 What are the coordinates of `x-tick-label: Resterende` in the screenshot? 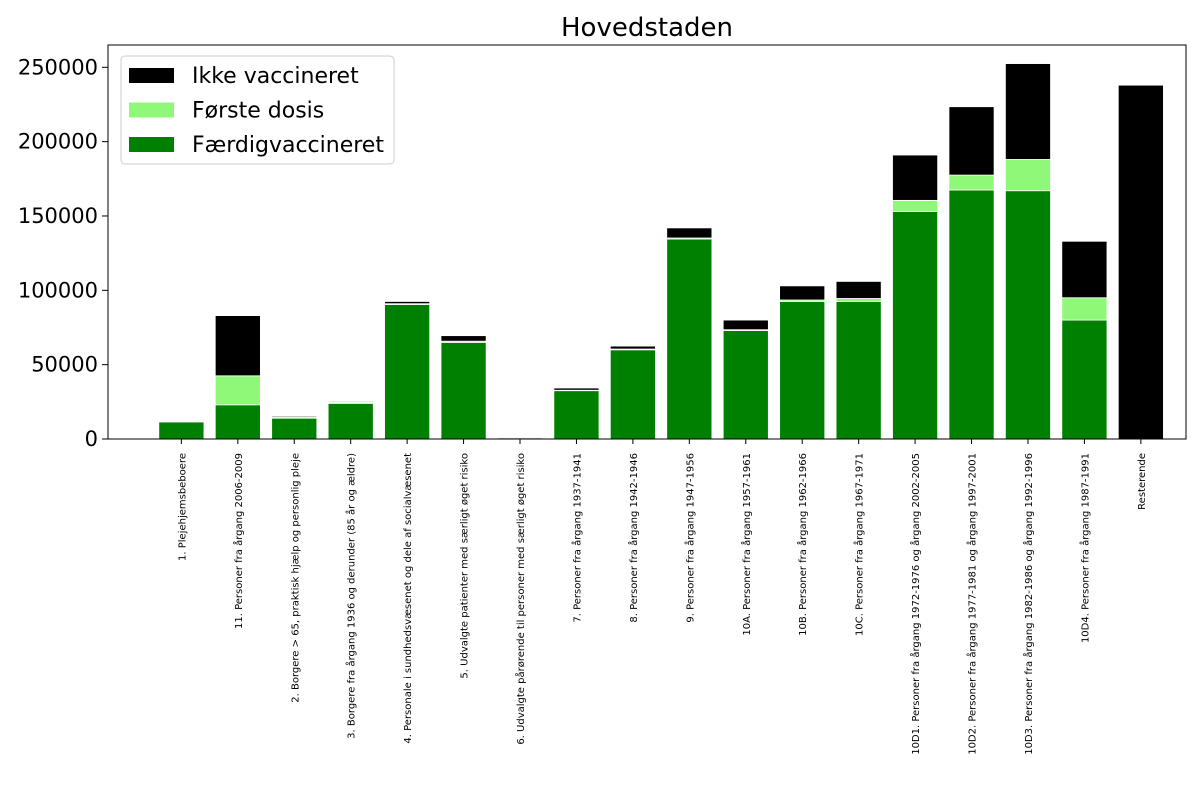 It's located at (1142, 481).